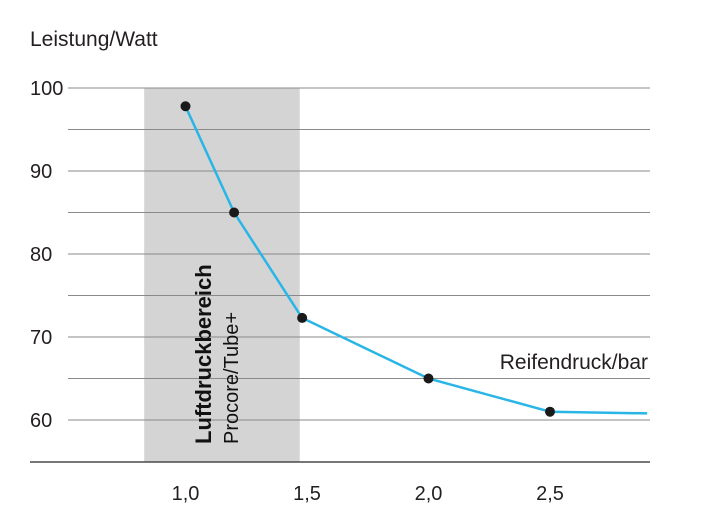 The width and height of the screenshot is (712, 523). What do you see at coordinates (186, 494) in the screenshot?
I see `x-tick-label: 1,0` at bounding box center [186, 494].